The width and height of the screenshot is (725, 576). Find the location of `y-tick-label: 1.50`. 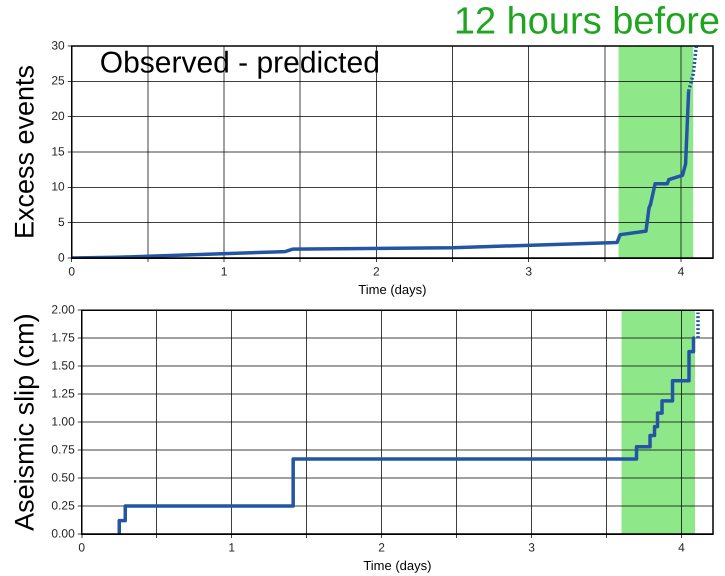

y-tick-label: 1.50 is located at coordinates (63, 365).